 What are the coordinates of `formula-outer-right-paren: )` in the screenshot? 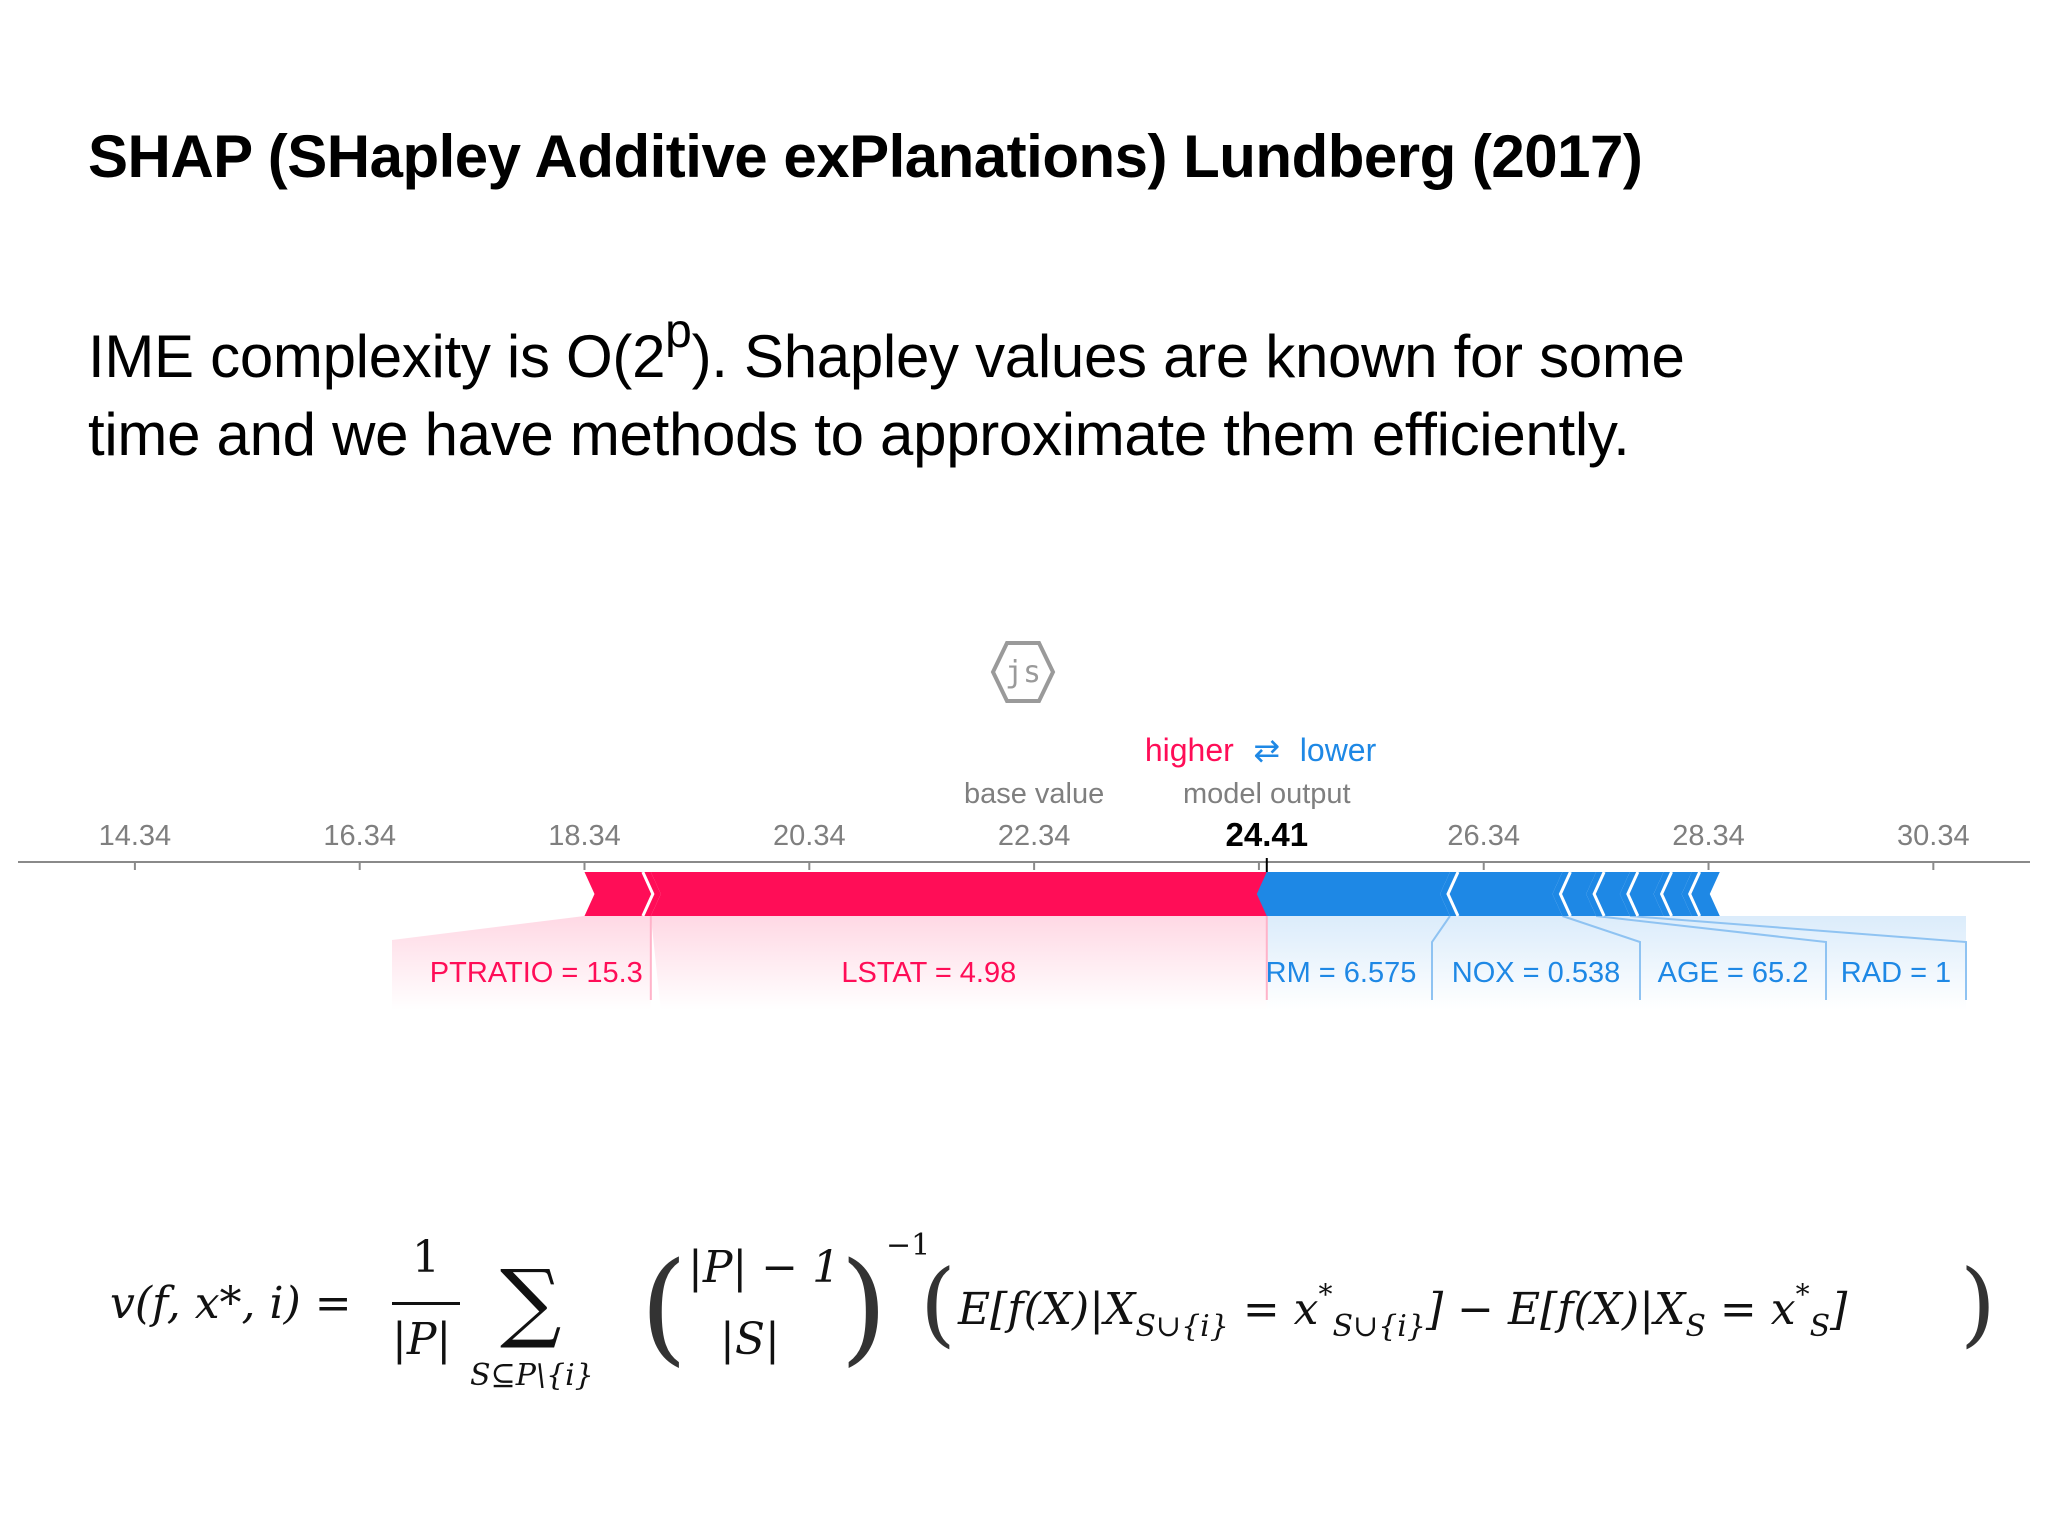 It's located at (1978, 1303).